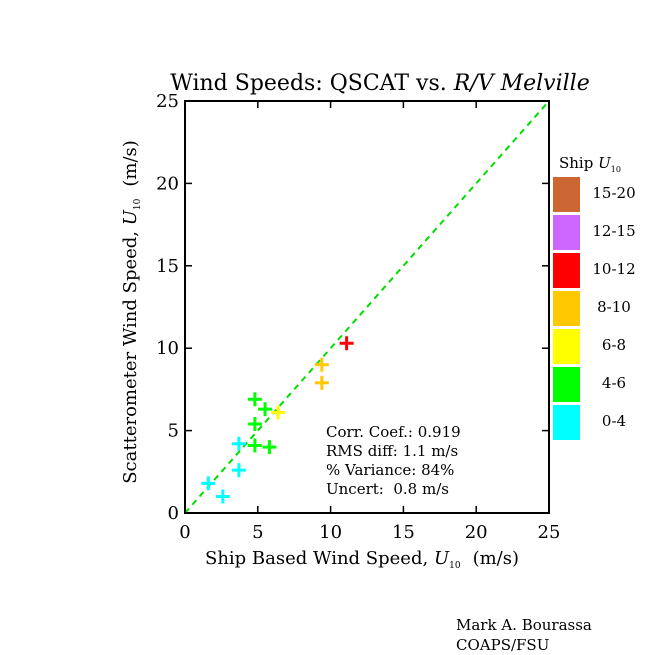  What do you see at coordinates (613, 193) in the screenshot?
I see `legend-label: 15-20` at bounding box center [613, 193].